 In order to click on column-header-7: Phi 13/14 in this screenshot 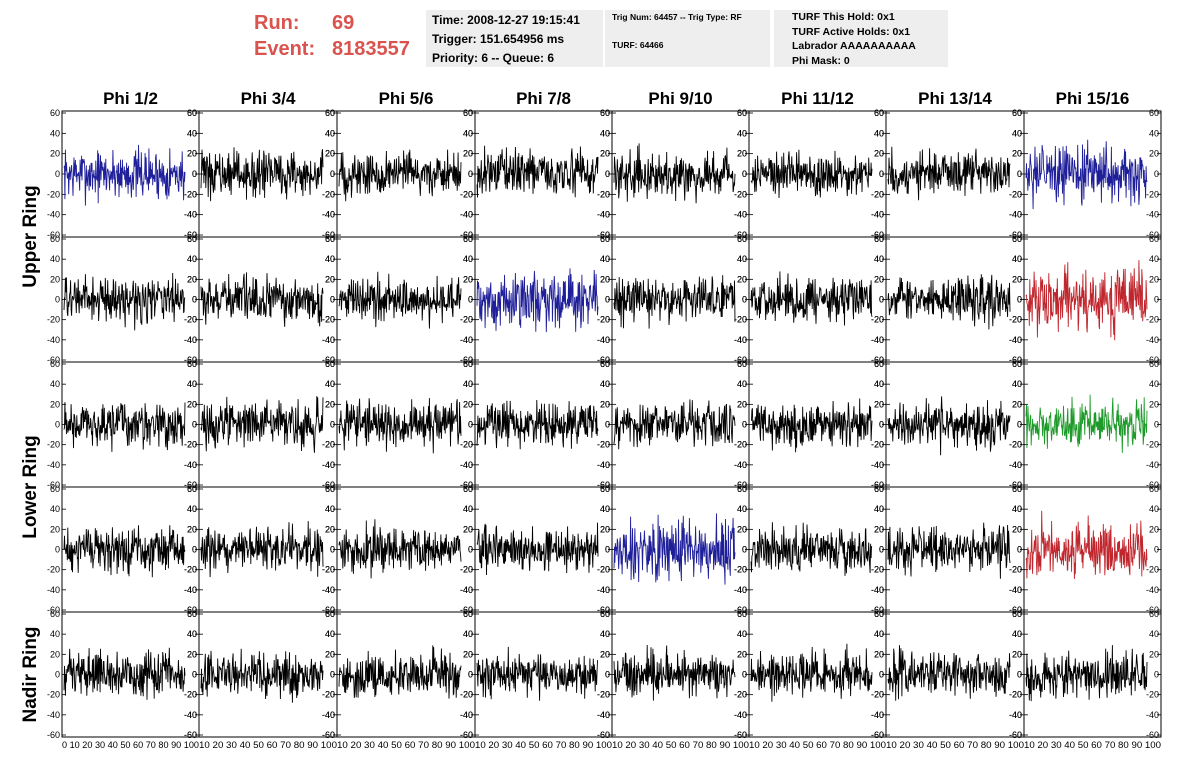, I will do `click(955, 98)`.